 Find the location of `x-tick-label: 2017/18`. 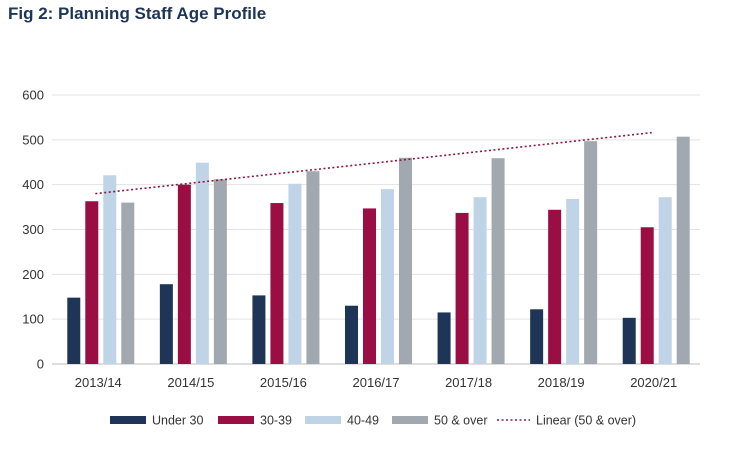

x-tick-label: 2017/18 is located at coordinates (468, 382).